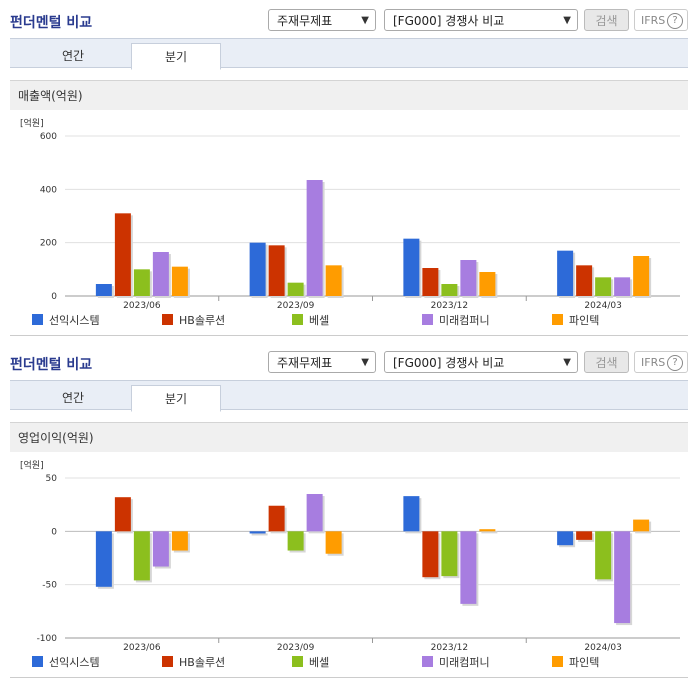 The height and width of the screenshot is (684, 696). I want to click on y-tick-label: 400, so click(48, 190).